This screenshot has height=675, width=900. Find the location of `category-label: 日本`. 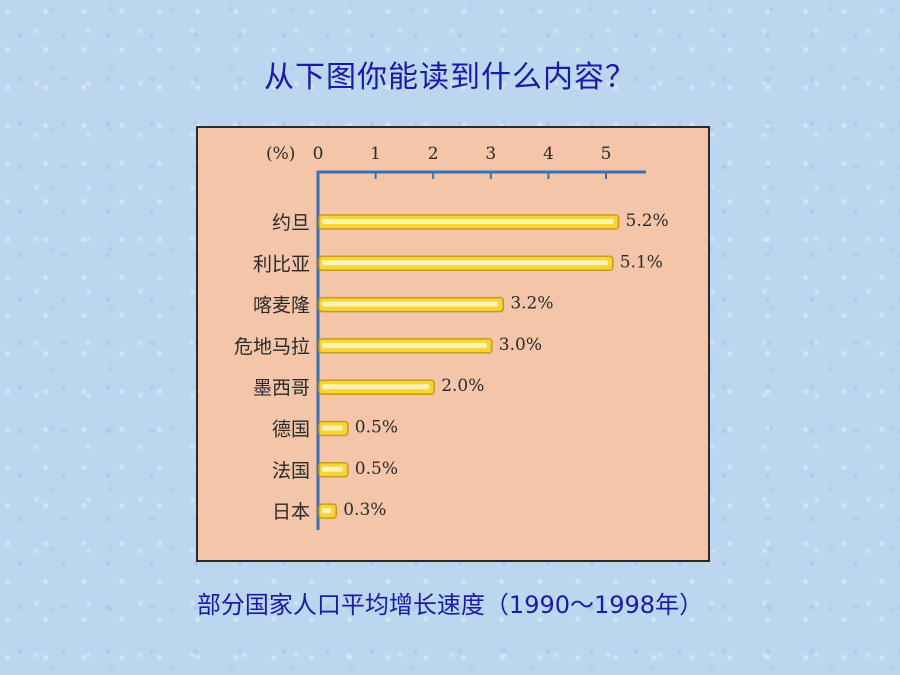

category-label: 日本 is located at coordinates (291, 512).